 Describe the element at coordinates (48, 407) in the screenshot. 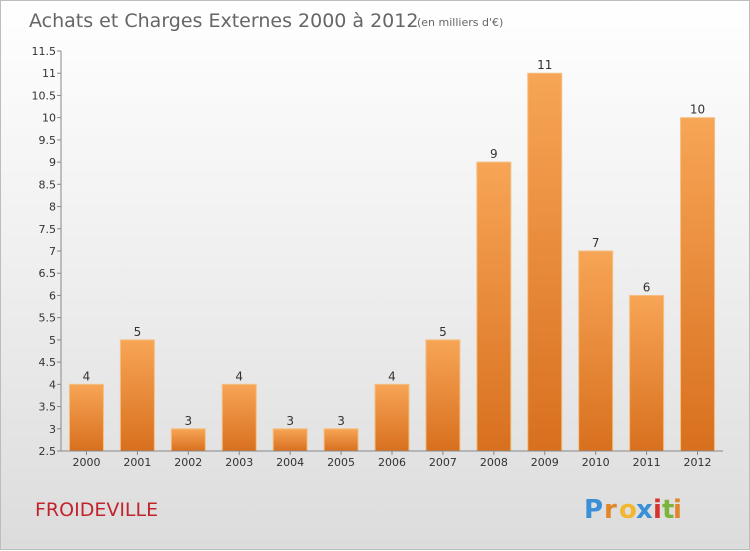

I see `y-tick-label: 3.5` at that location.